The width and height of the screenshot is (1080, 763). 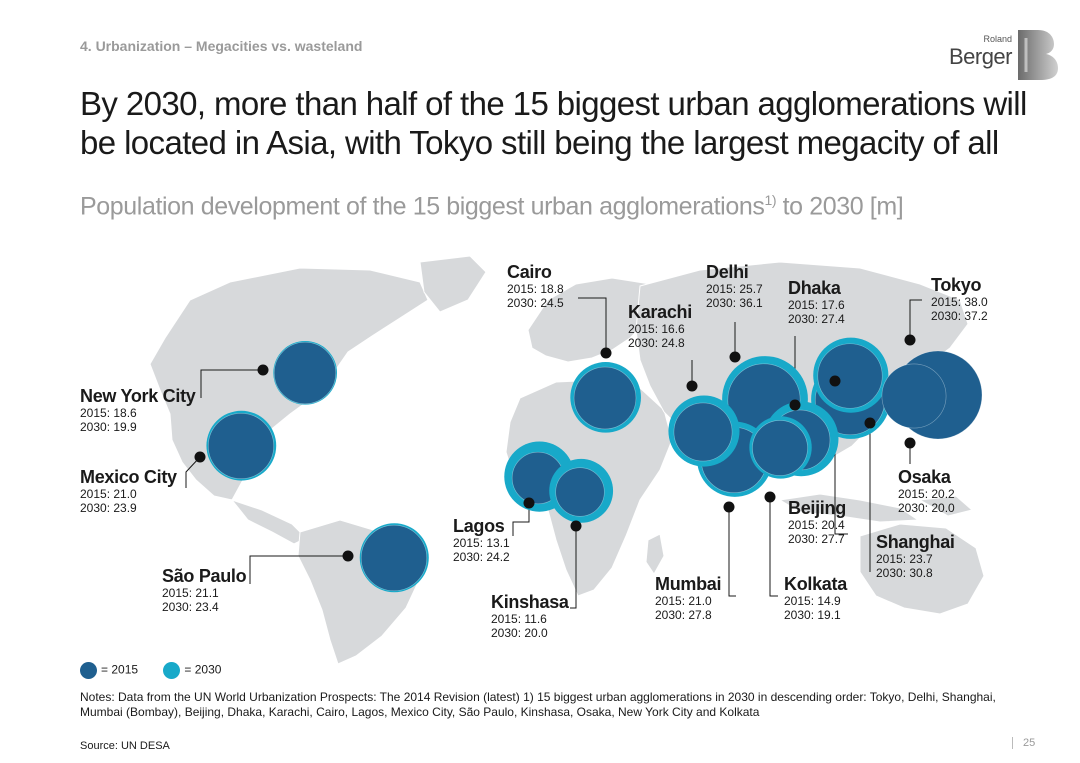 What do you see at coordinates (850, 376) in the screenshot?
I see `bubble-2015-beijing` at bounding box center [850, 376].